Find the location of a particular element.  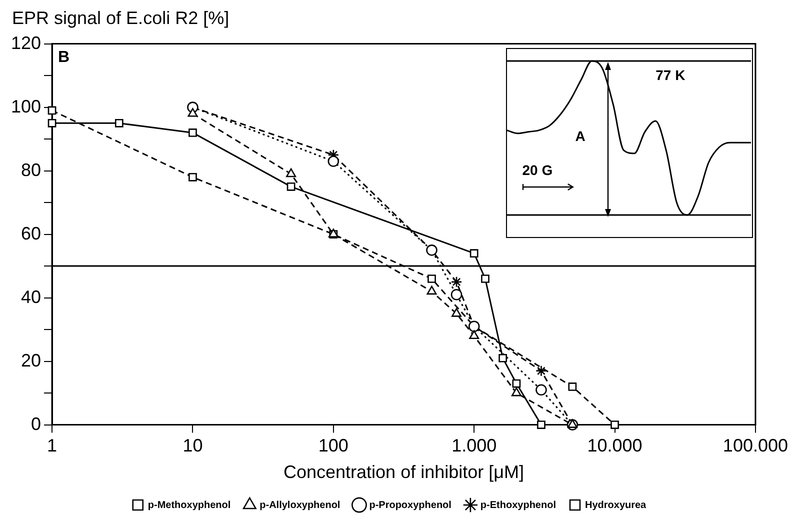

y-tick-label: 80 is located at coordinates (31, 170).